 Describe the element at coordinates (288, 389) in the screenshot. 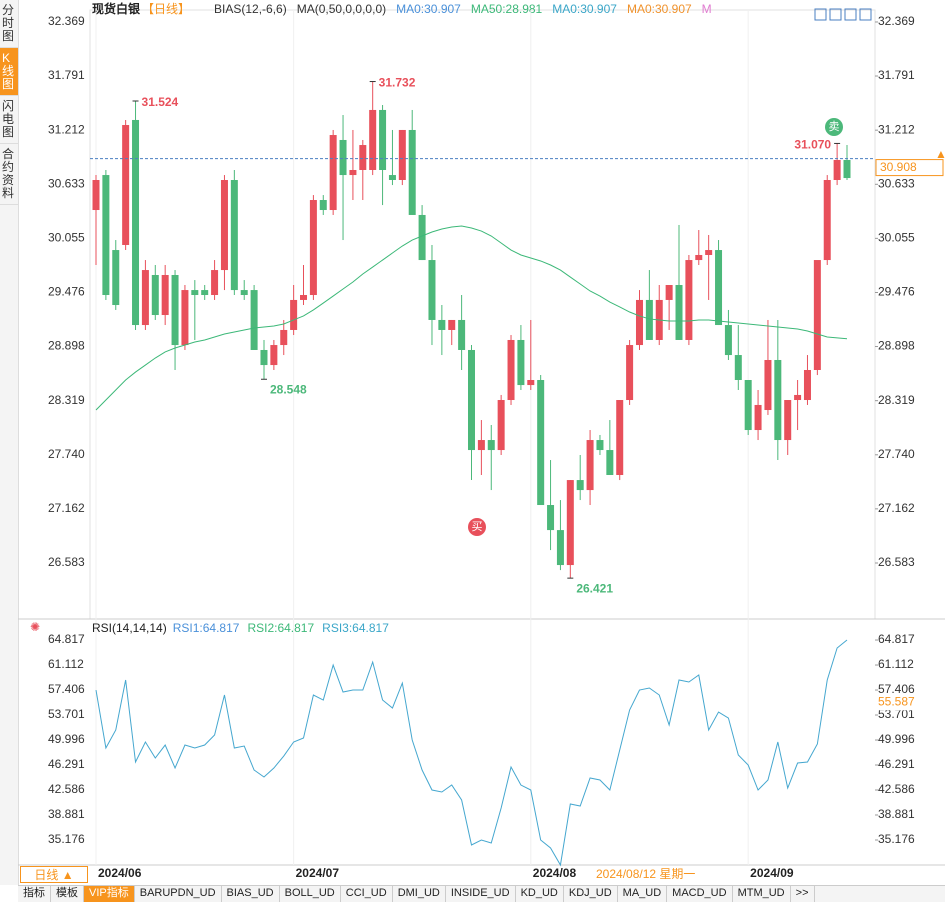

I see `extreme-label: 28.548` at that location.